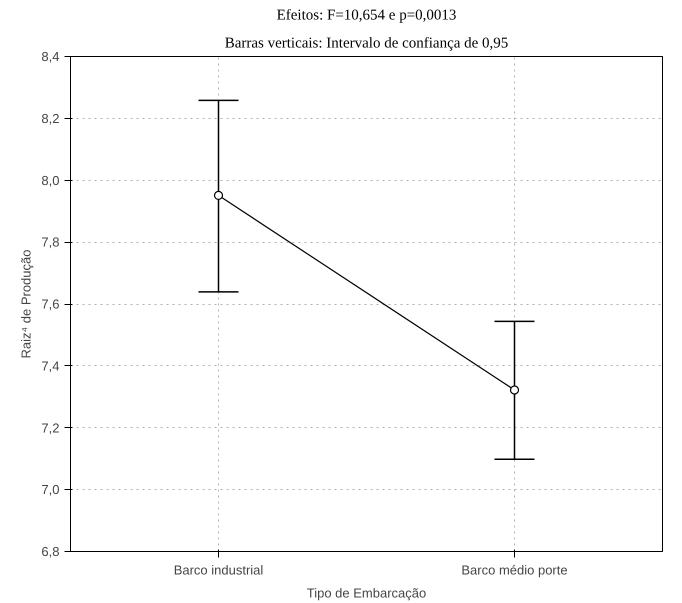 The image size is (682, 603). What do you see at coordinates (50, 490) in the screenshot?
I see `y-tick-label: 7,0` at bounding box center [50, 490].